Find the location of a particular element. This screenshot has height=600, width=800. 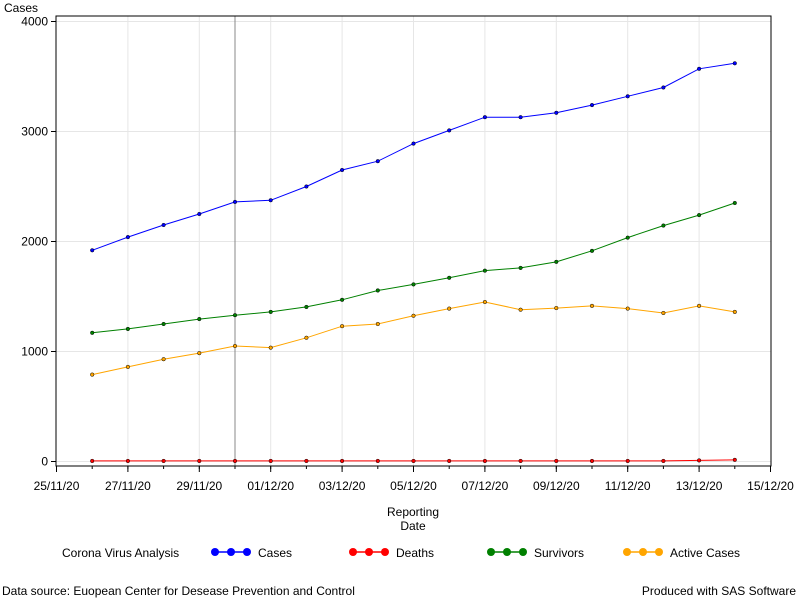

x-tick-label: 01/12/20 is located at coordinates (270, 486).